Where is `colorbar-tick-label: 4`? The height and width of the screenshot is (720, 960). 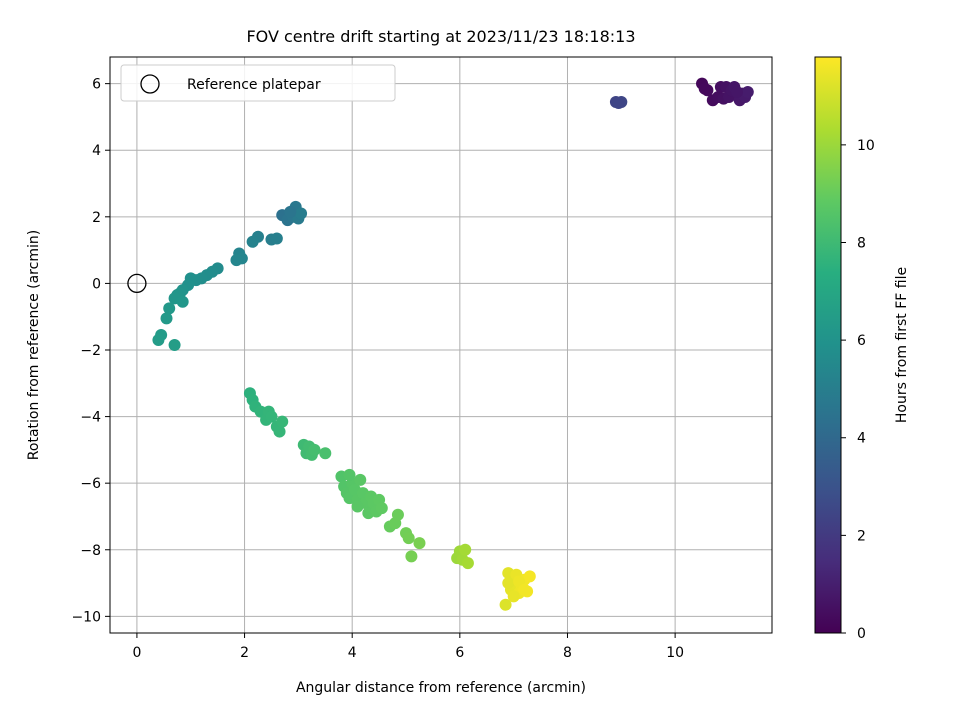 colorbar-tick-label: 4 is located at coordinates (861, 439).